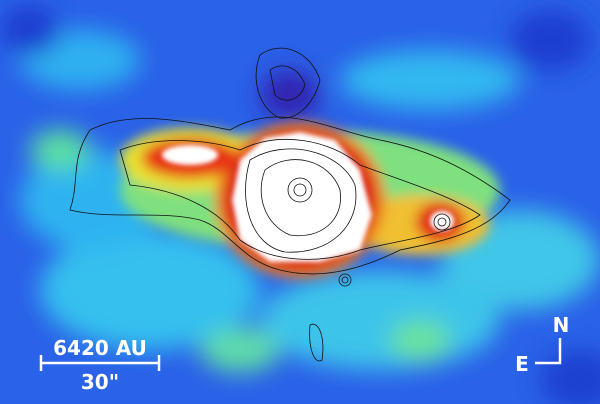 The width and height of the screenshot is (600, 404). I want to click on scale-distance: 6420 AU, so click(100, 348).